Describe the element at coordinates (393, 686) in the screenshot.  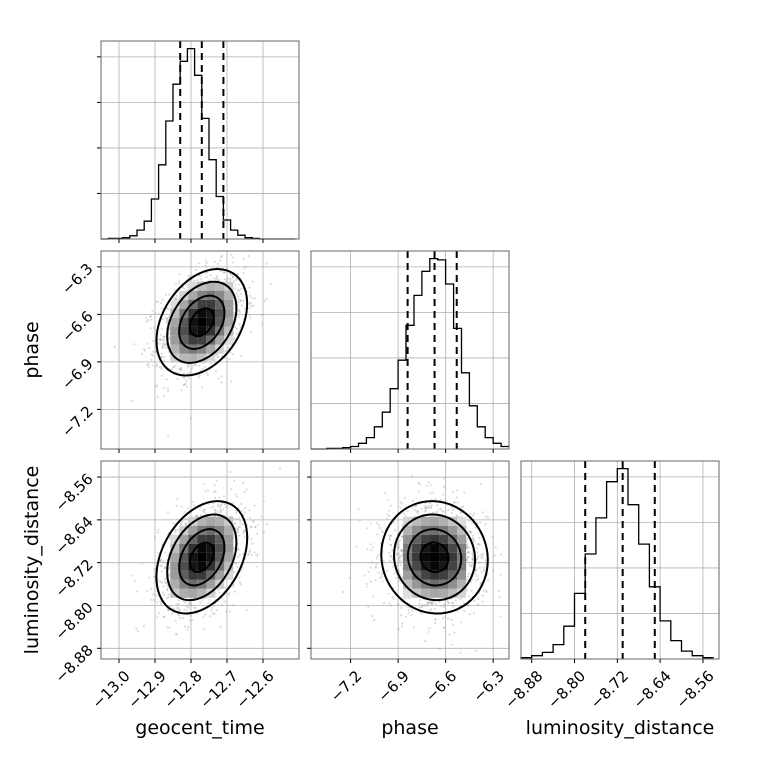
I see `x-tick-label: −6.9` at that location.